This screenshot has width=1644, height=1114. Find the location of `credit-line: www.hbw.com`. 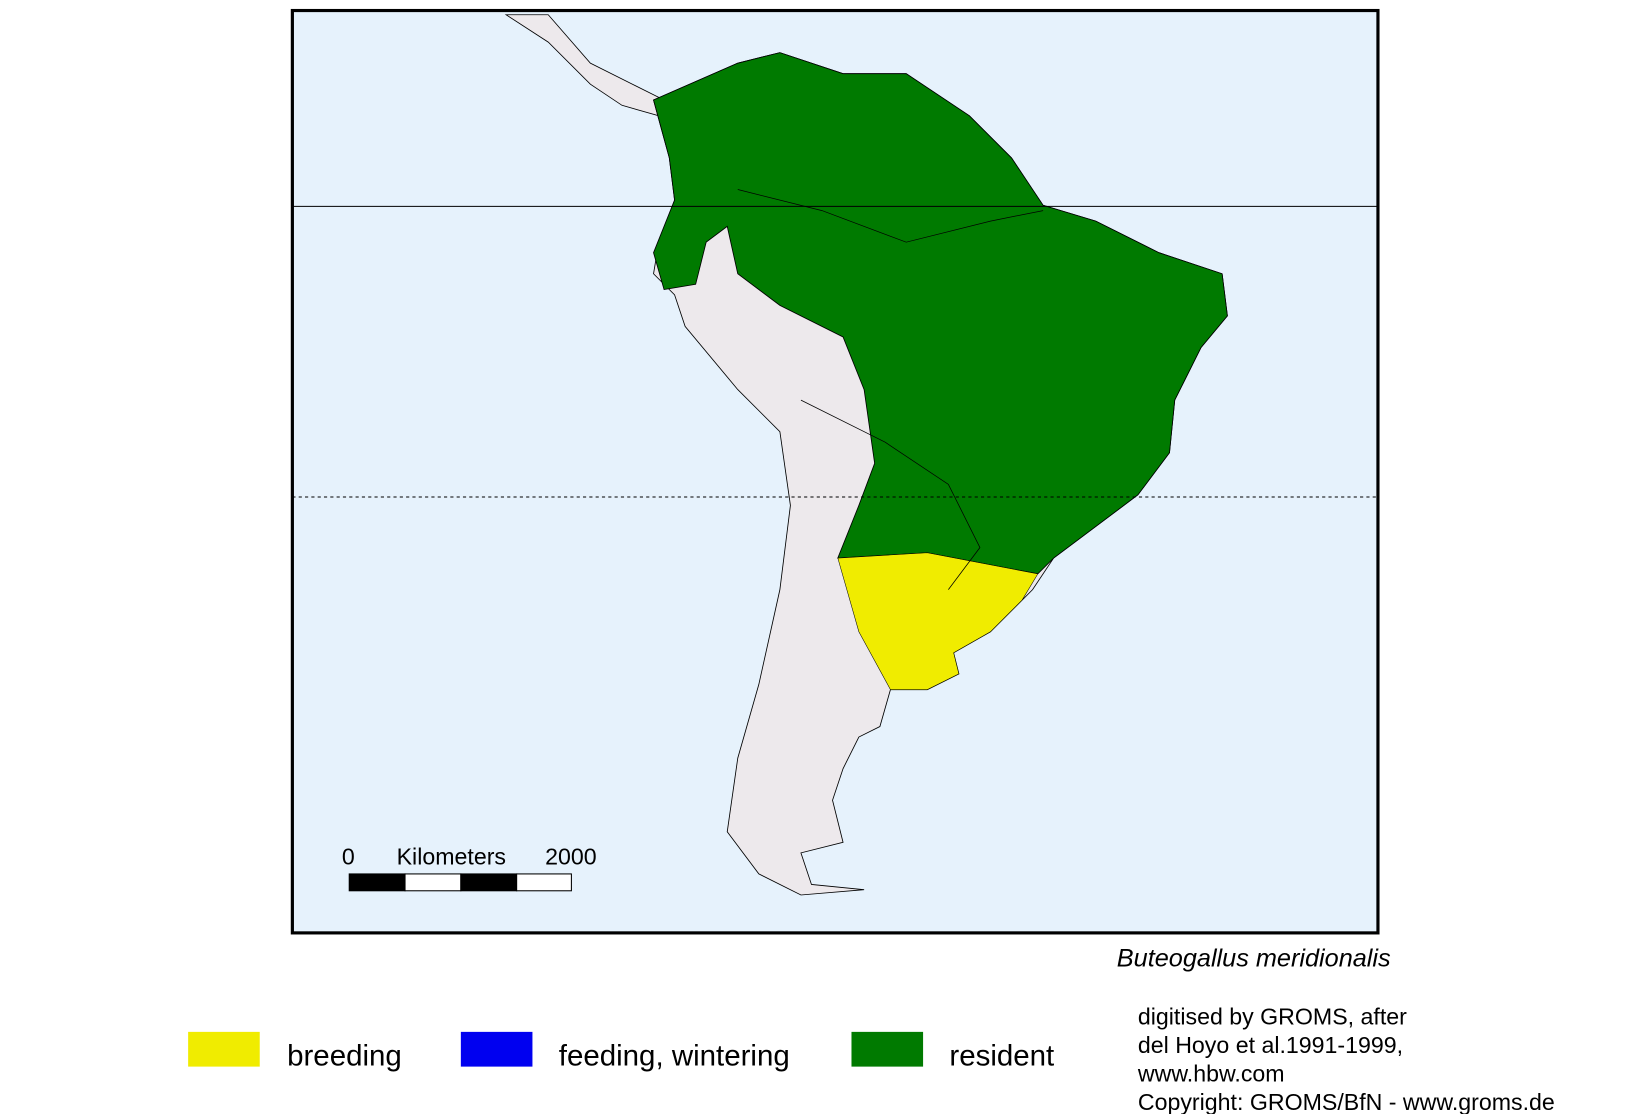

credit-line: www.hbw.com is located at coordinates (1211, 1073).